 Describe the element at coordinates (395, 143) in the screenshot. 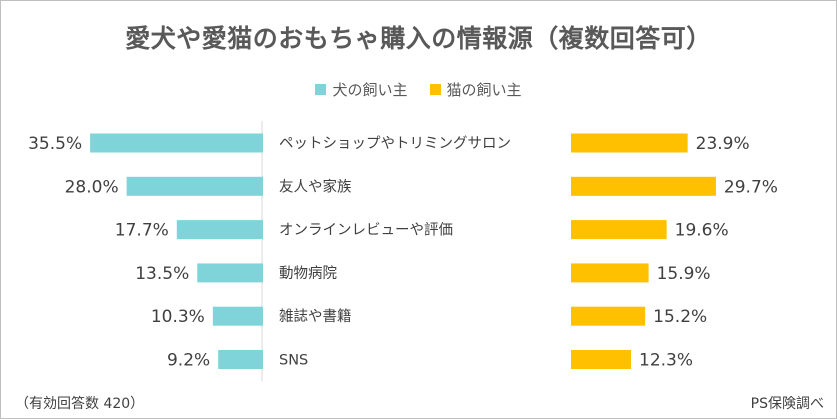

I see `category-label-0: ペットショップやトリミングサロン` at that location.